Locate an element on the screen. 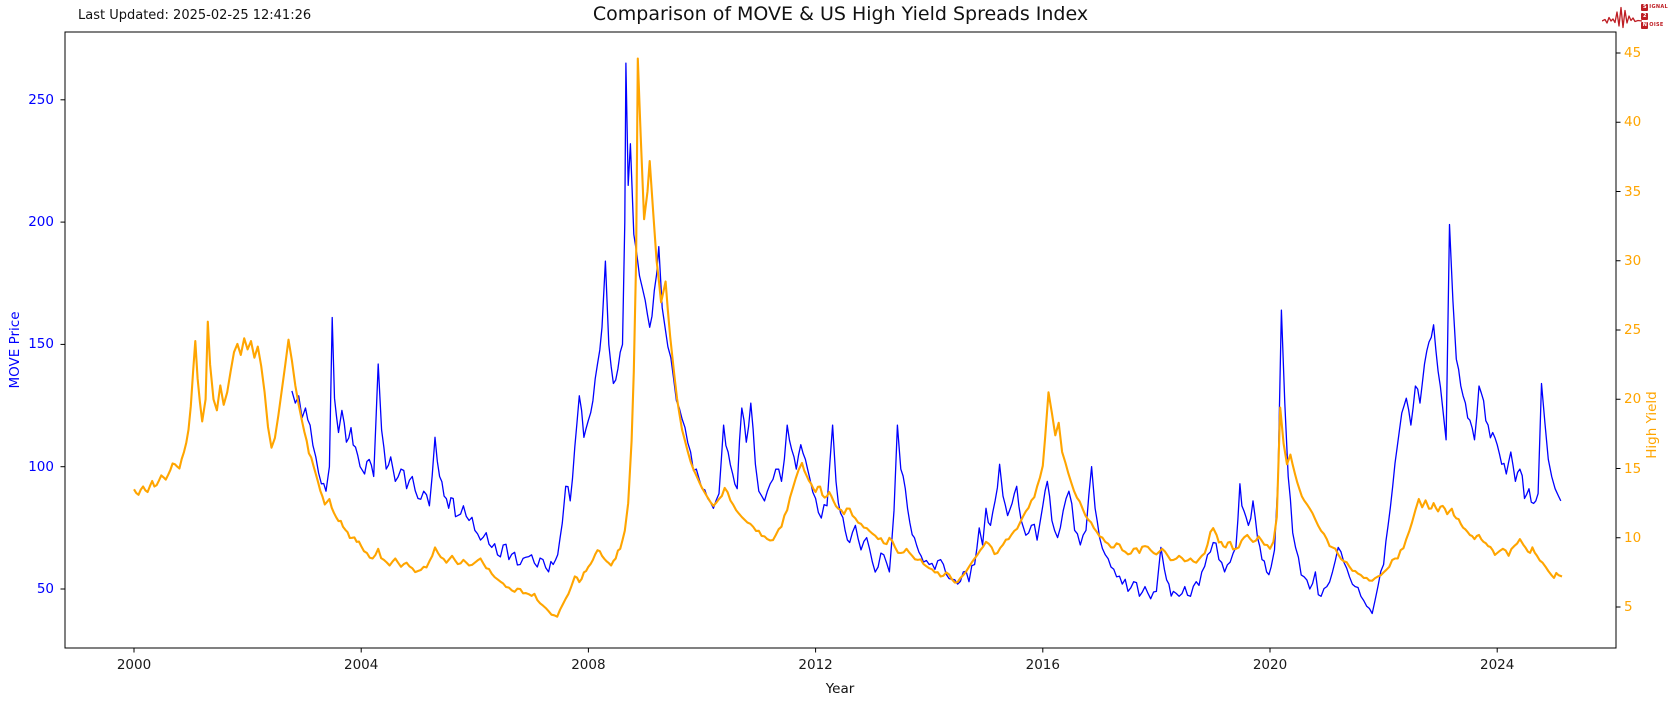 This screenshot has width=1672, height=703. right-tick-label: 45 is located at coordinates (1633, 53).